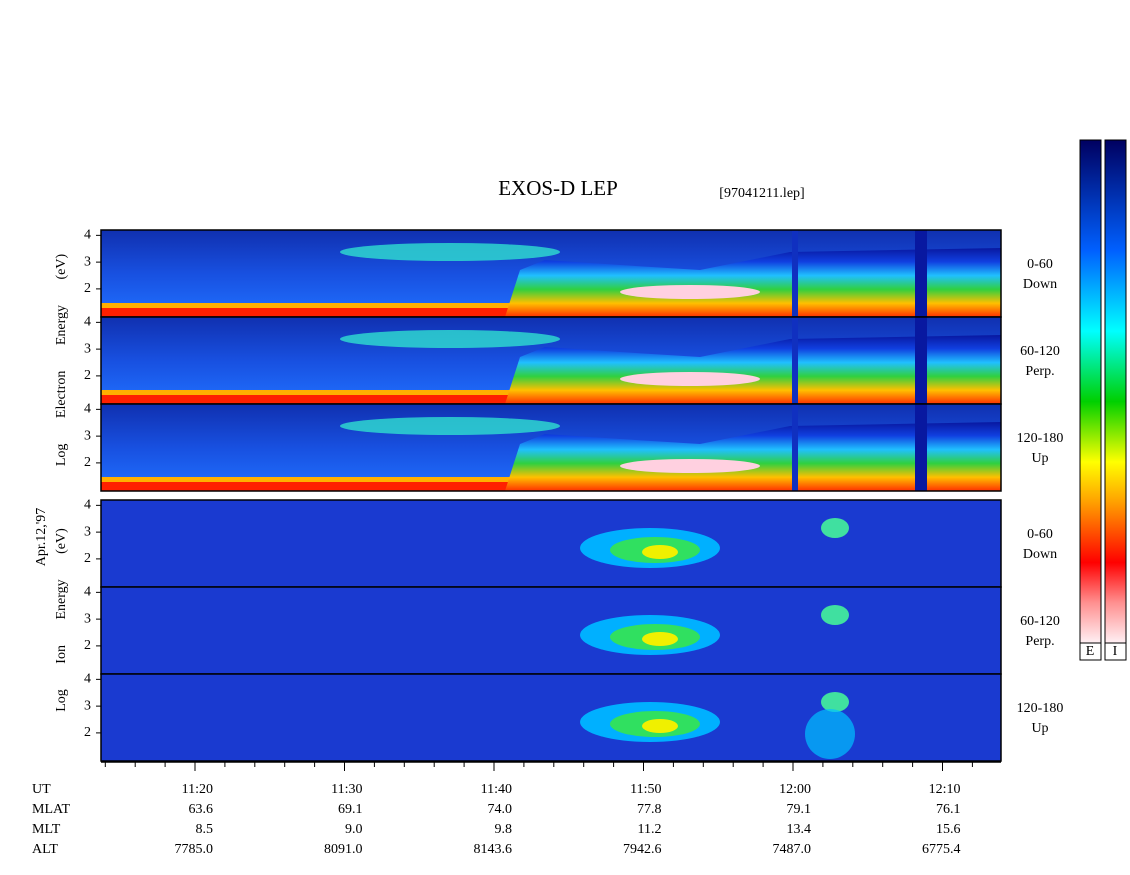 This screenshot has width=1130, height=875. What do you see at coordinates (205, 829) in the screenshot?
I see `ephemeris-value: 8.5` at bounding box center [205, 829].